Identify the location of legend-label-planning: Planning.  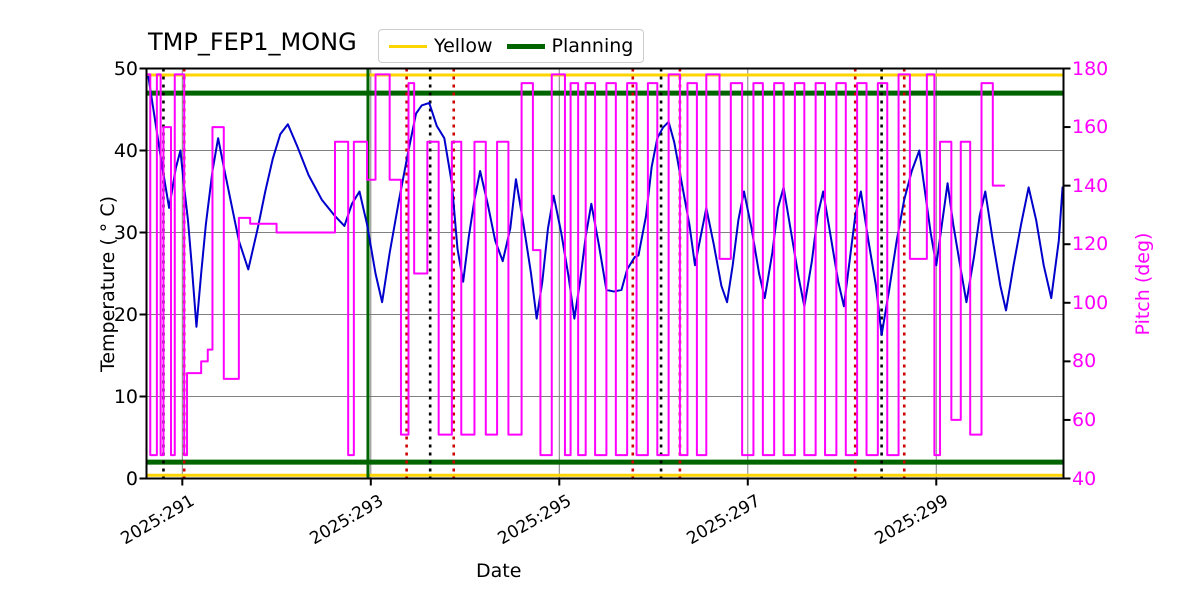
(592, 46).